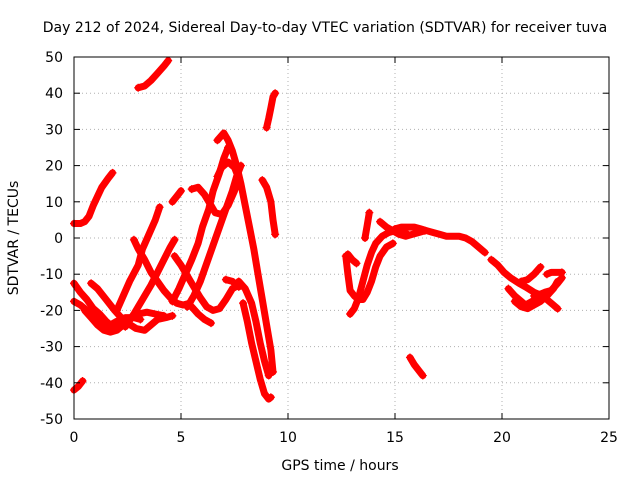 Image resolution: width=640 pixels, height=480 pixels. I want to click on x-tick-label: 5, so click(181, 438).